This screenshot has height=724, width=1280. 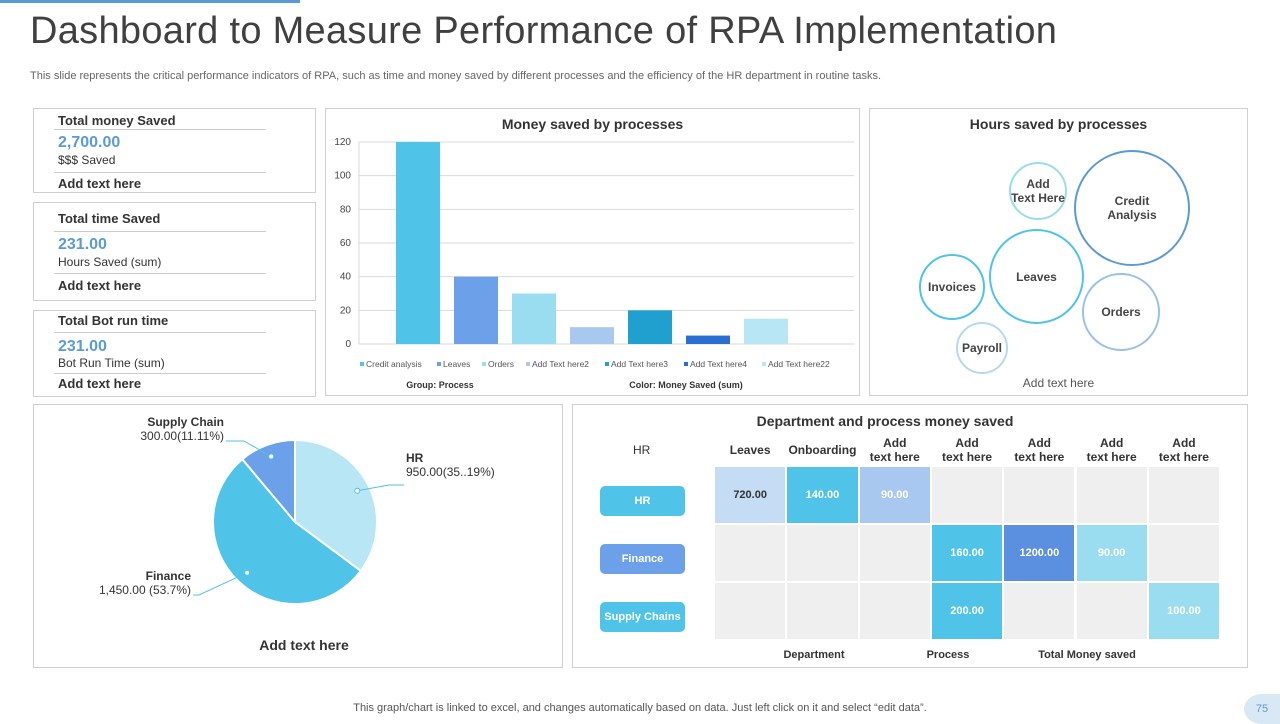 I want to click on pie-leader-dot, so click(x=247, y=572).